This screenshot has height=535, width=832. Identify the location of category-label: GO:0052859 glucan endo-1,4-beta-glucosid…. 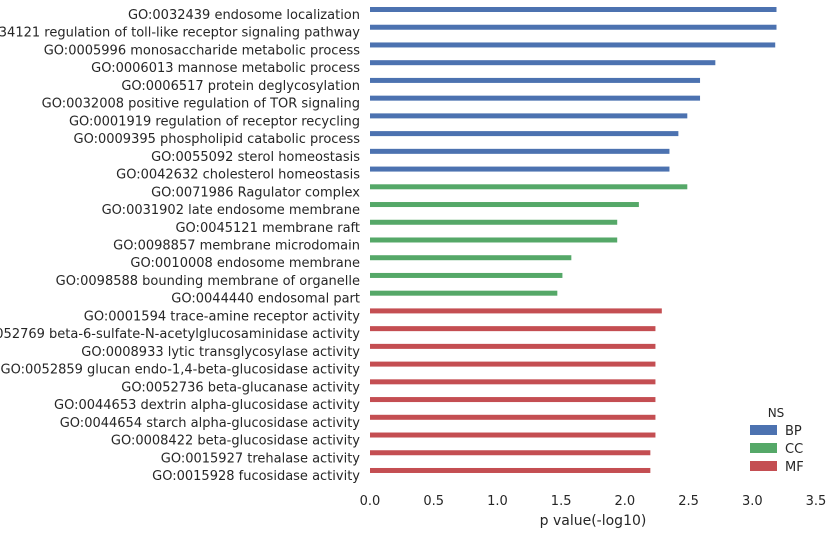
(181, 370).